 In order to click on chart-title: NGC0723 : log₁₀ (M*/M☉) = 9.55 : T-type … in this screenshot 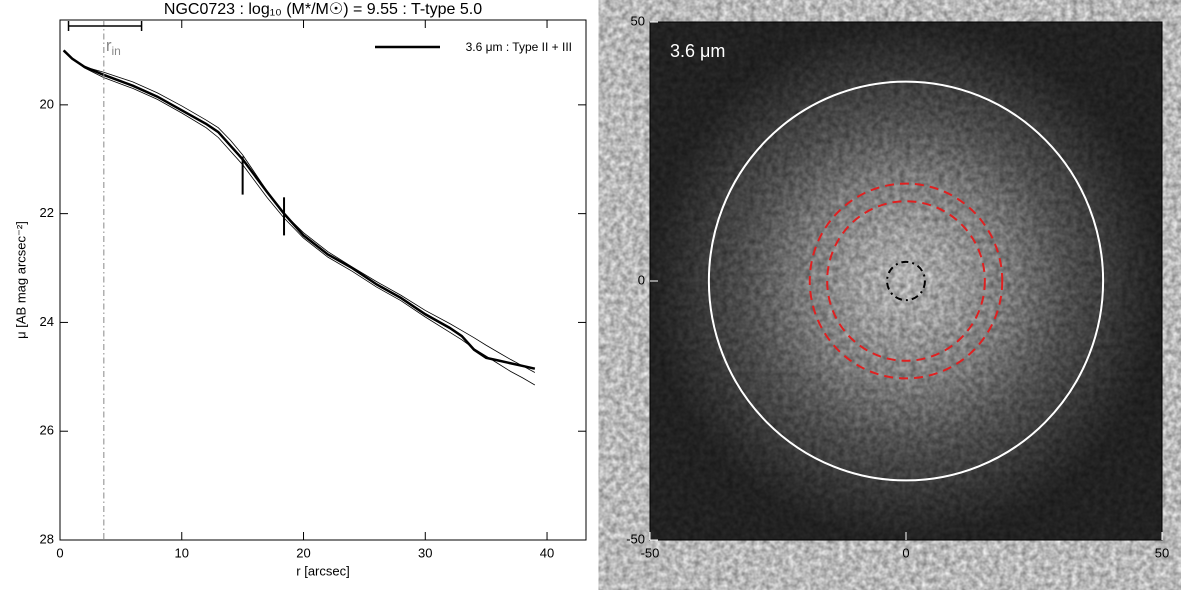, I will do `click(323, 9)`.